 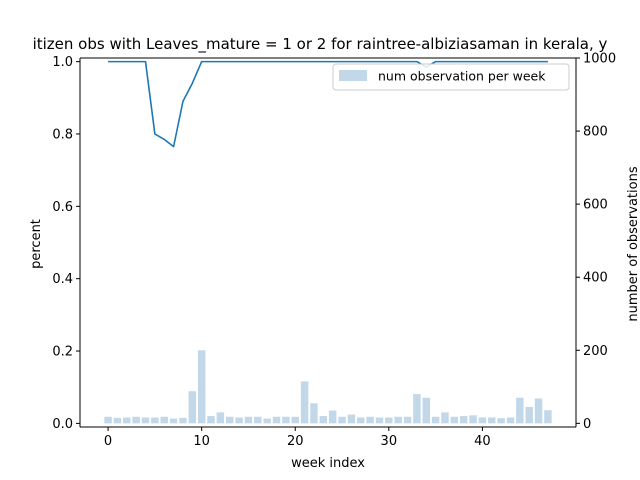 I want to click on y-tick-label-0.4: 0.4, so click(x=62, y=279).